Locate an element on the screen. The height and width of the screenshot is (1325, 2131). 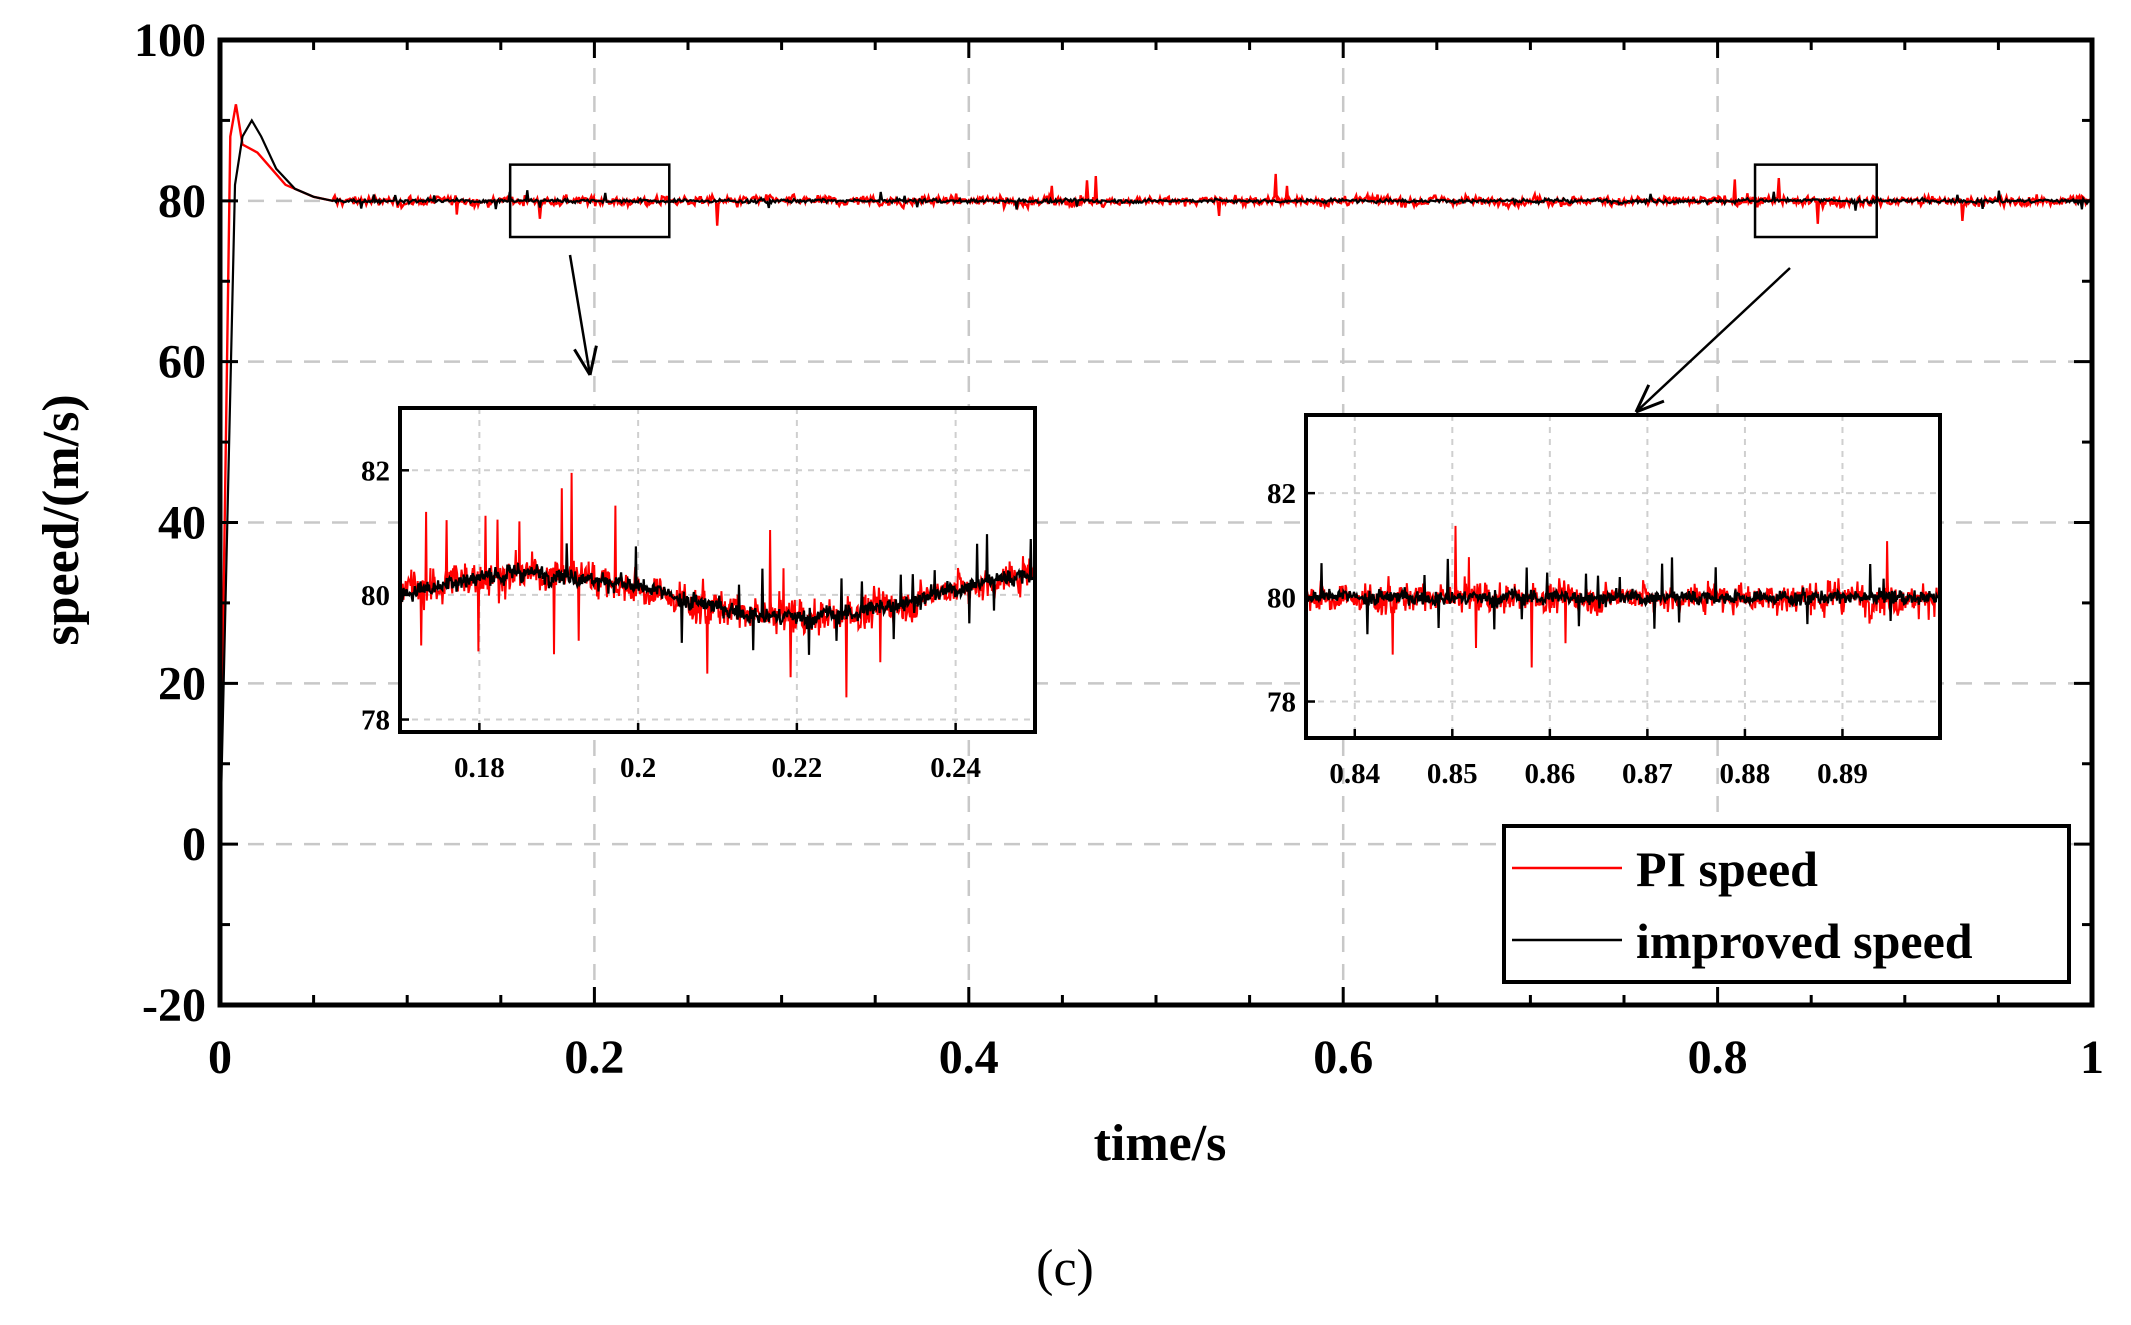
legend-label-improved-speed: improved speed is located at coordinates (1804, 941).